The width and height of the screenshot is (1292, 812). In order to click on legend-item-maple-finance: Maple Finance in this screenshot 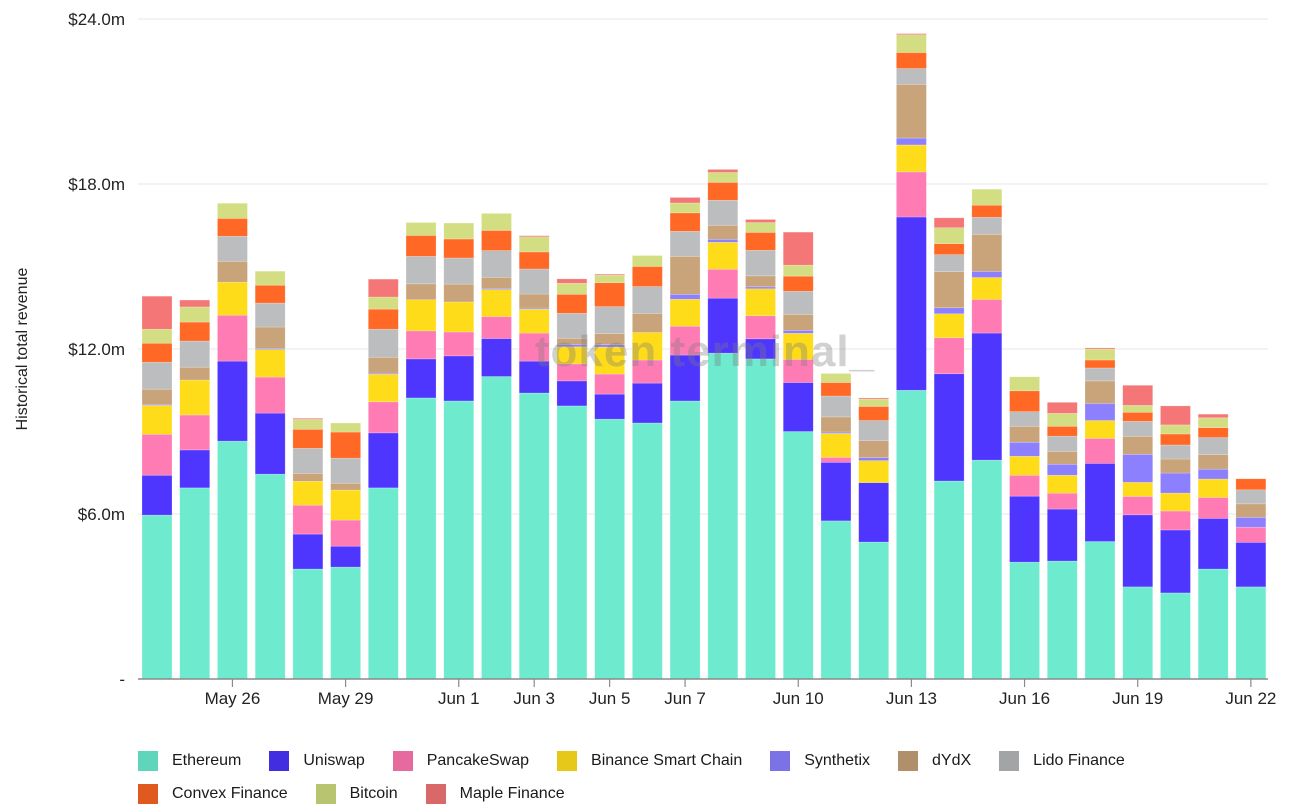, I will do `click(495, 793)`.